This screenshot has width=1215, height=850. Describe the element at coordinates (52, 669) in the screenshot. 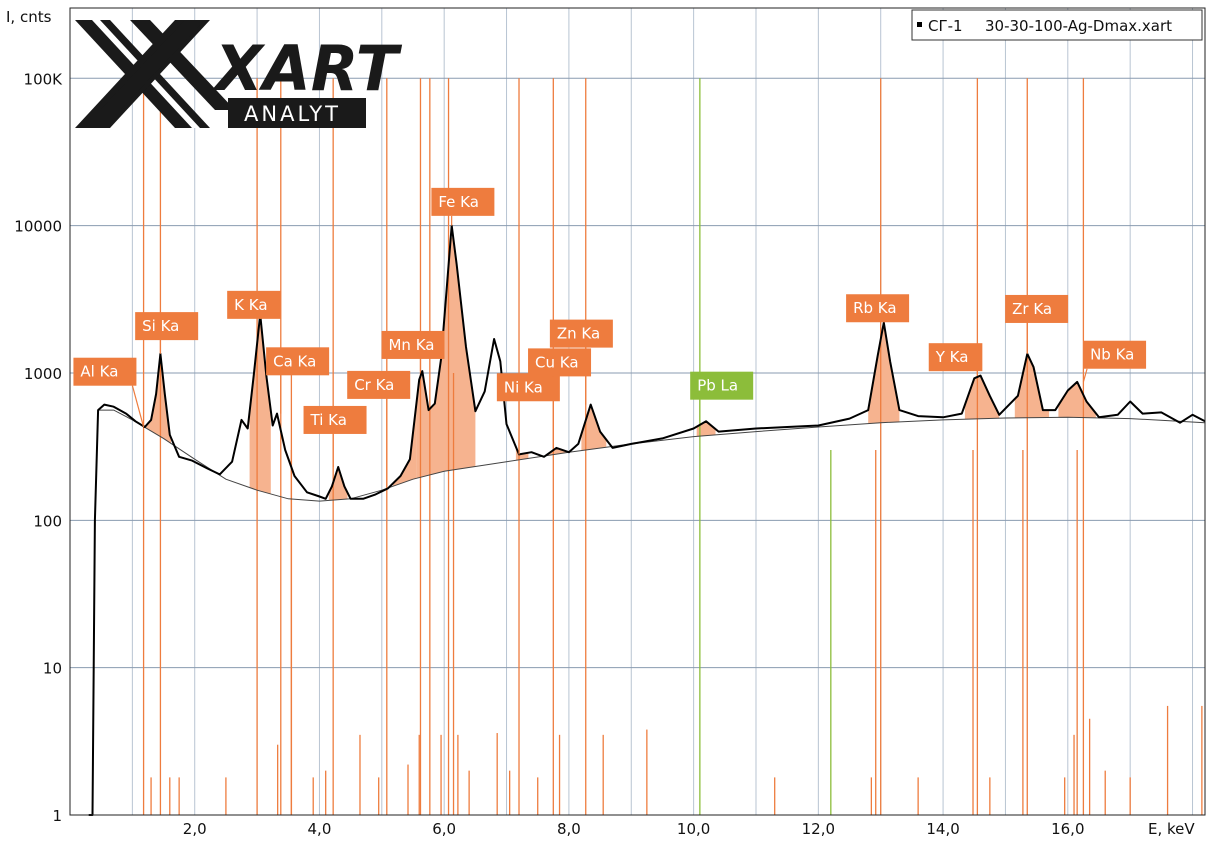

I see `y-tick-label: 10` at that location.